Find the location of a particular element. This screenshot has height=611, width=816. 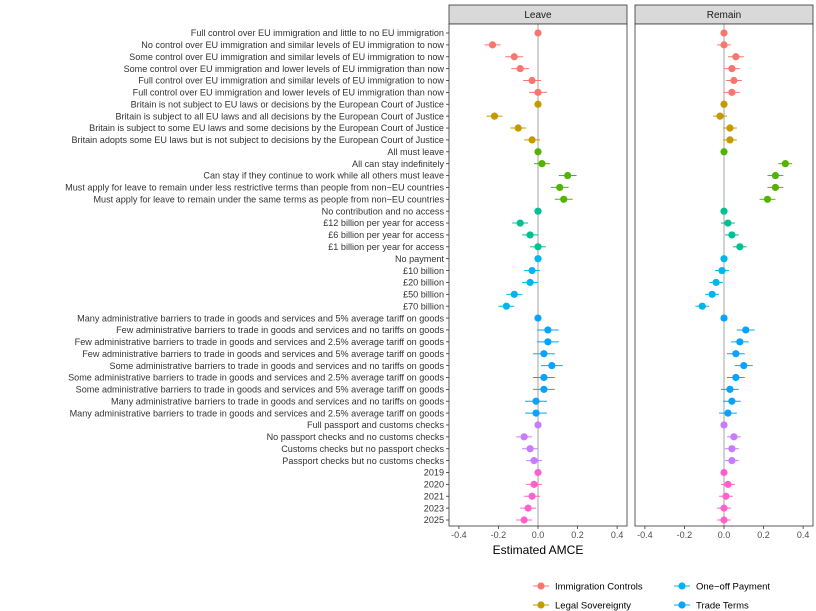

category-label: All must leave is located at coordinates (415, 152).